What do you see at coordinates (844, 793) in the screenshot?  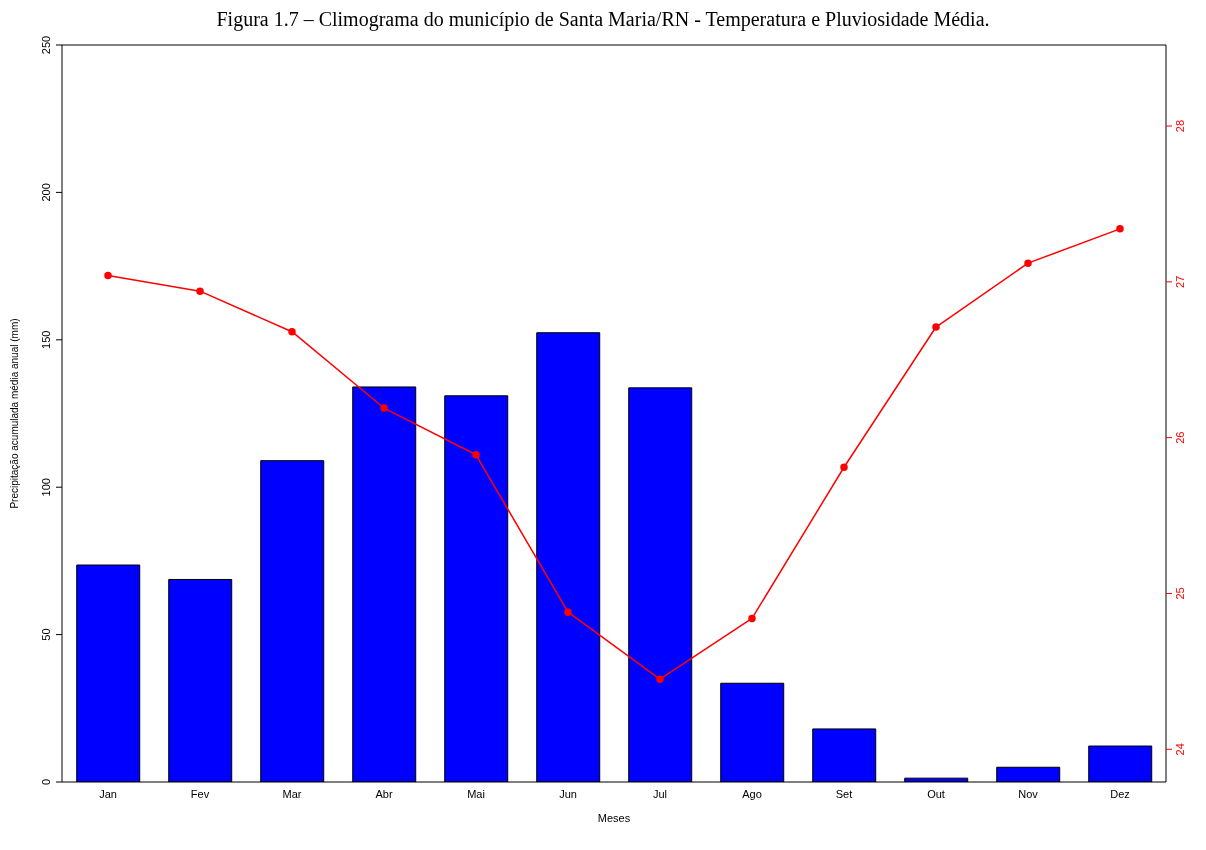 I see `x-tick-label: Set` at bounding box center [844, 793].